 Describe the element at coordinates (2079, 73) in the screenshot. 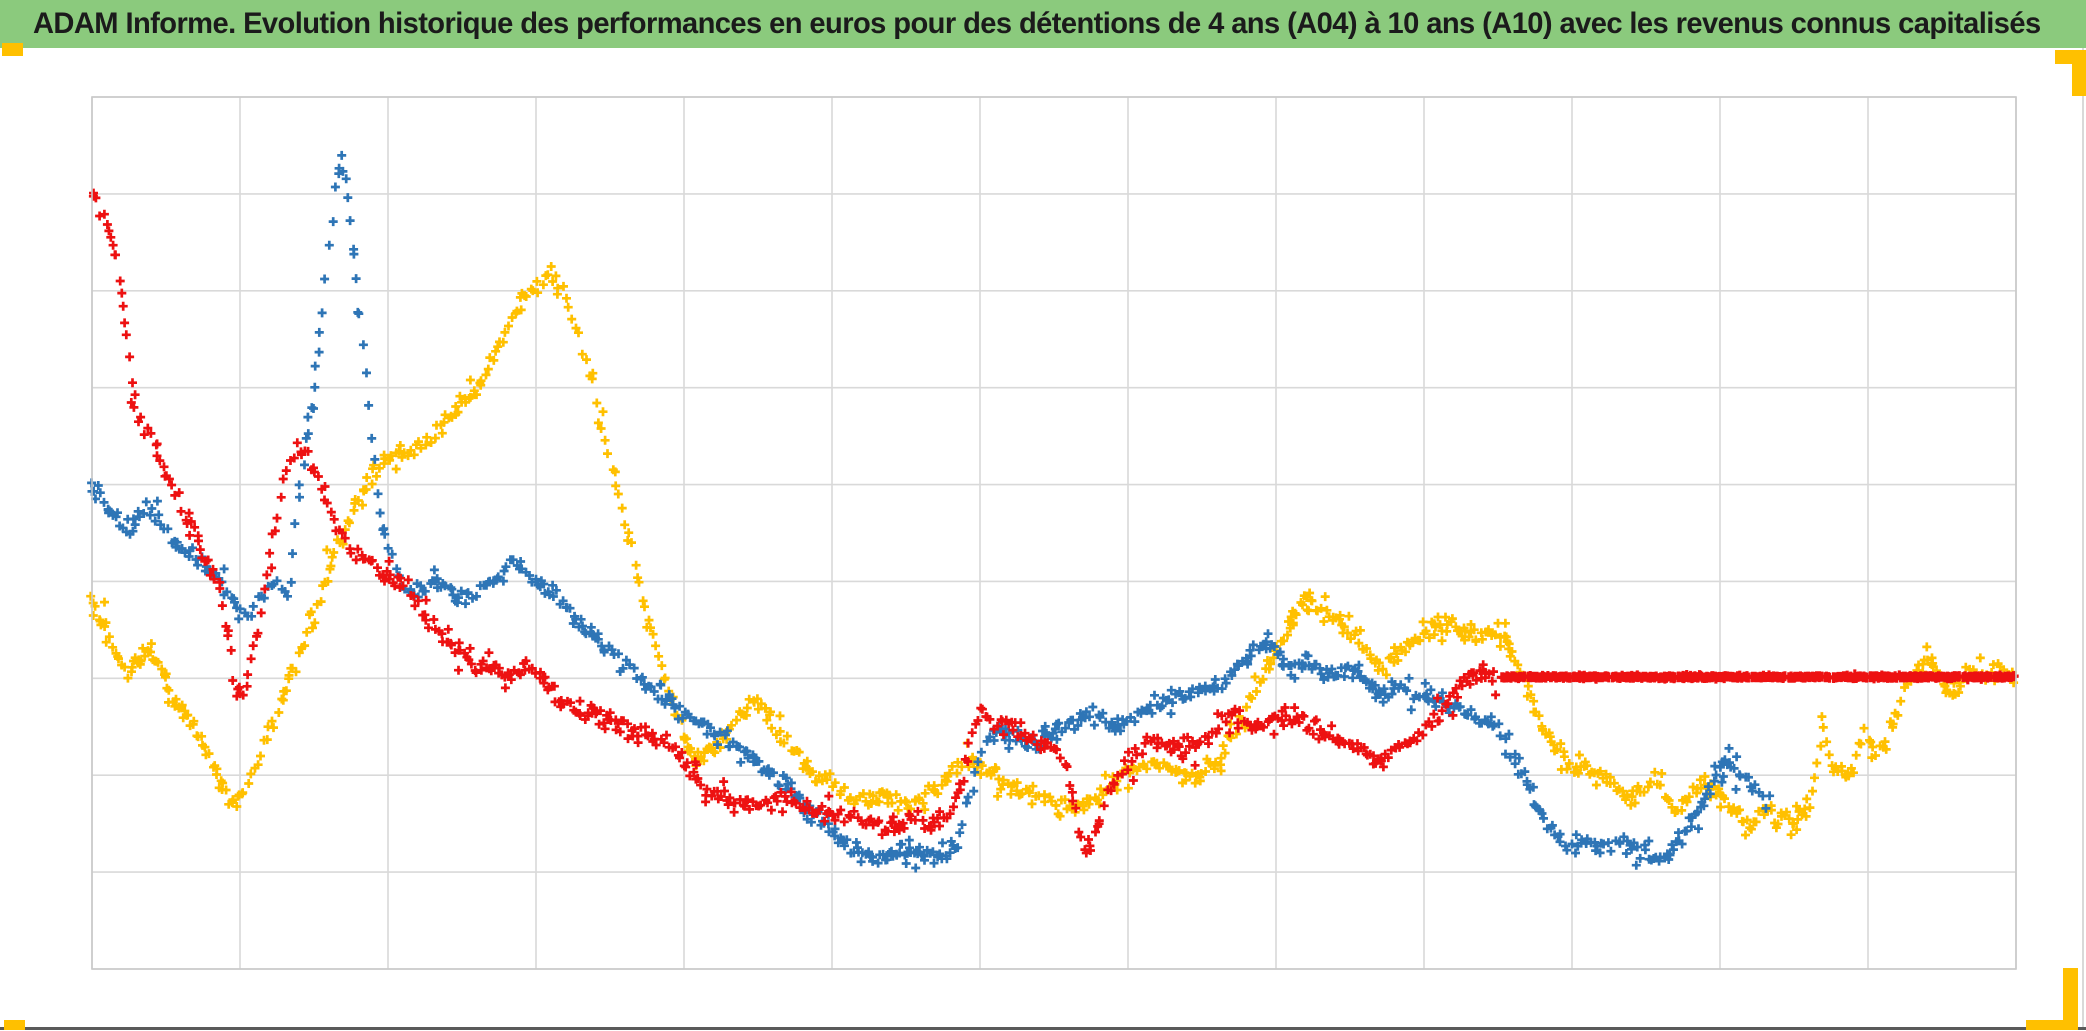

I see `selection-handle-top-right-v` at that location.